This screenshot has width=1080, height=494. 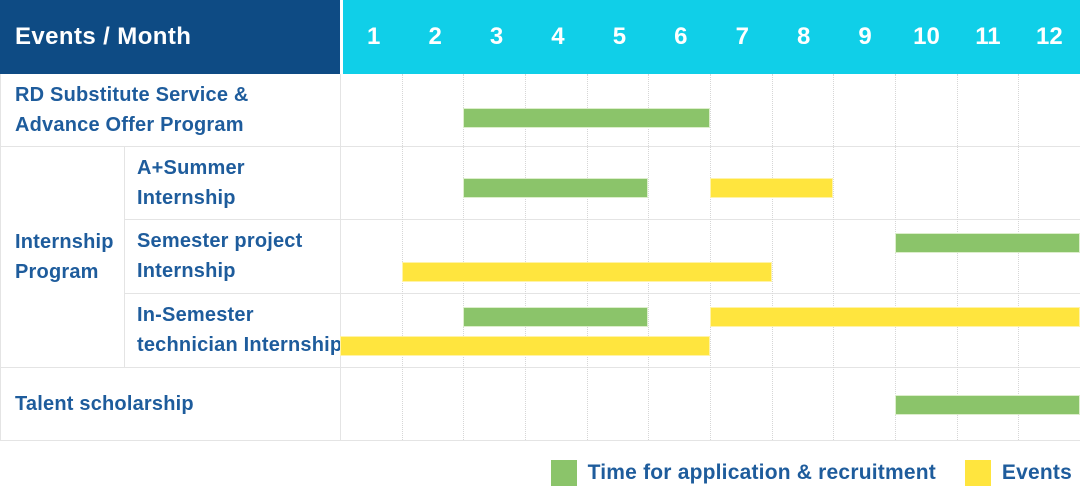 What do you see at coordinates (62, 256) in the screenshot?
I see `group-label: Internship Program` at bounding box center [62, 256].